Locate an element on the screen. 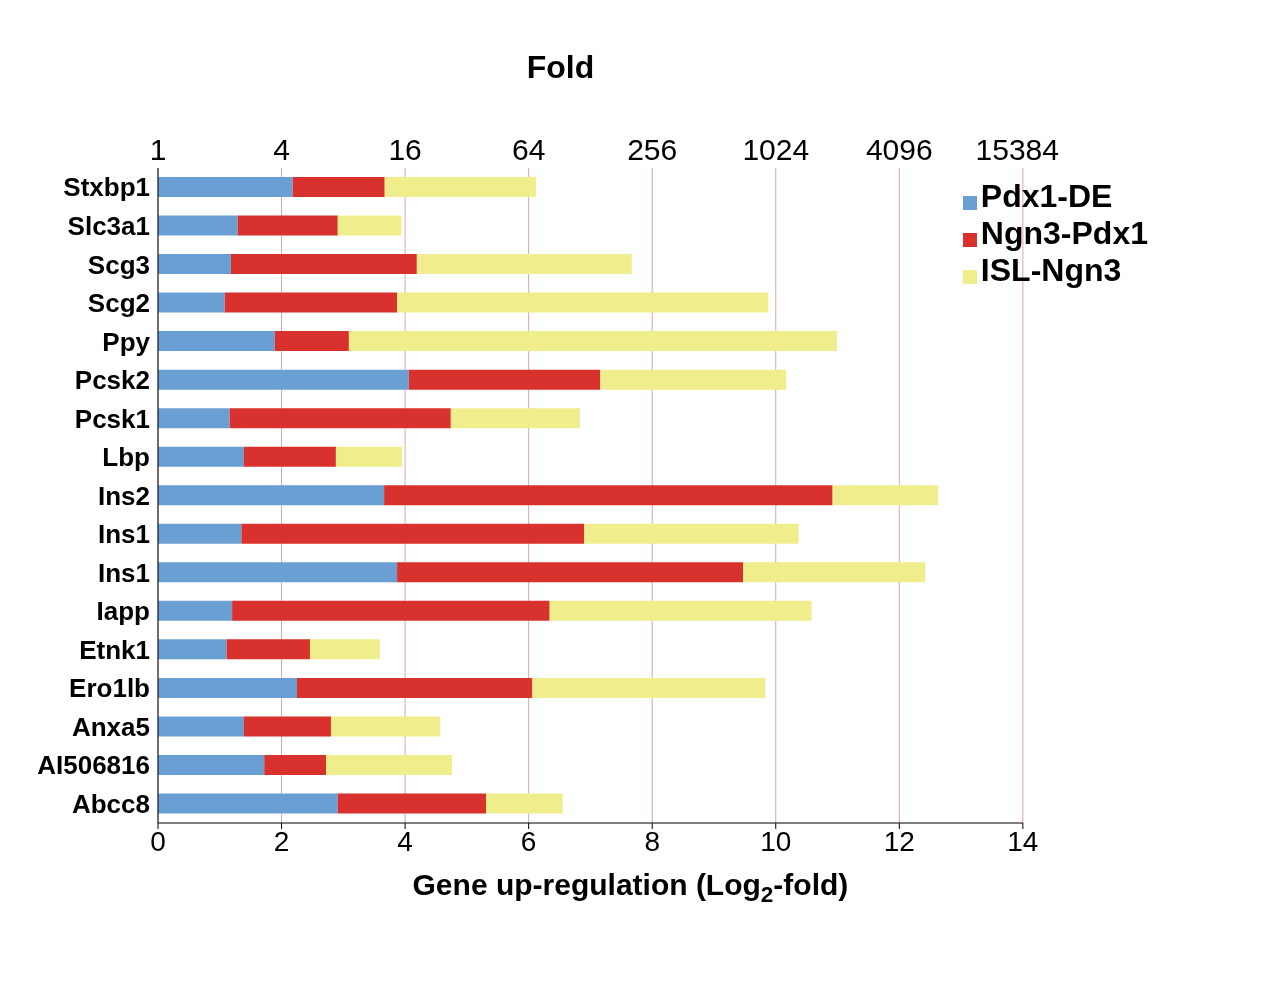  x-axis-title: Gene up-regulation (Log$_{2}$-fold) is located at coordinates (630, 887).